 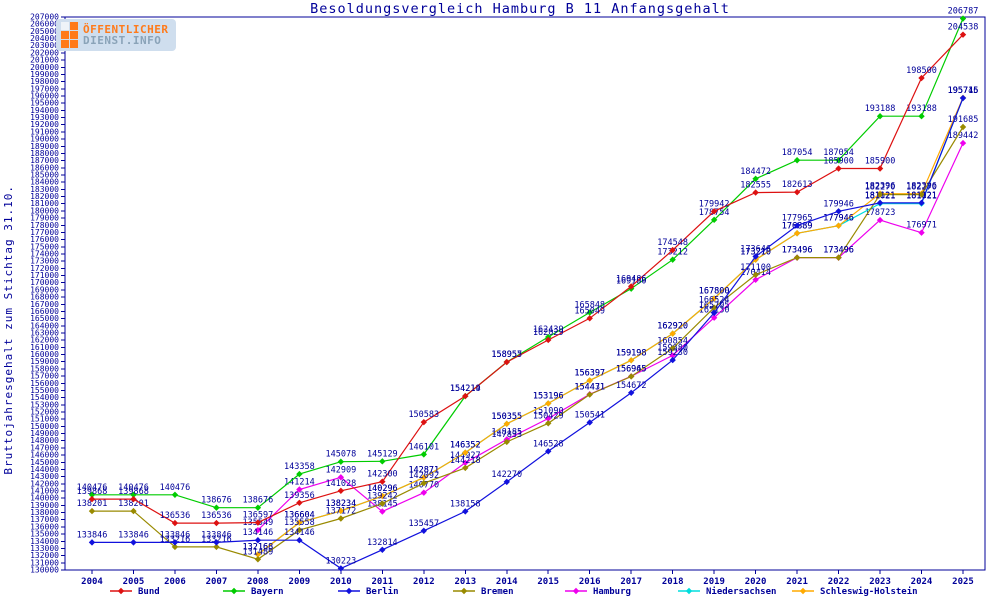 I want to click on point-label-berlin-2004: 133846, so click(x=92, y=535).